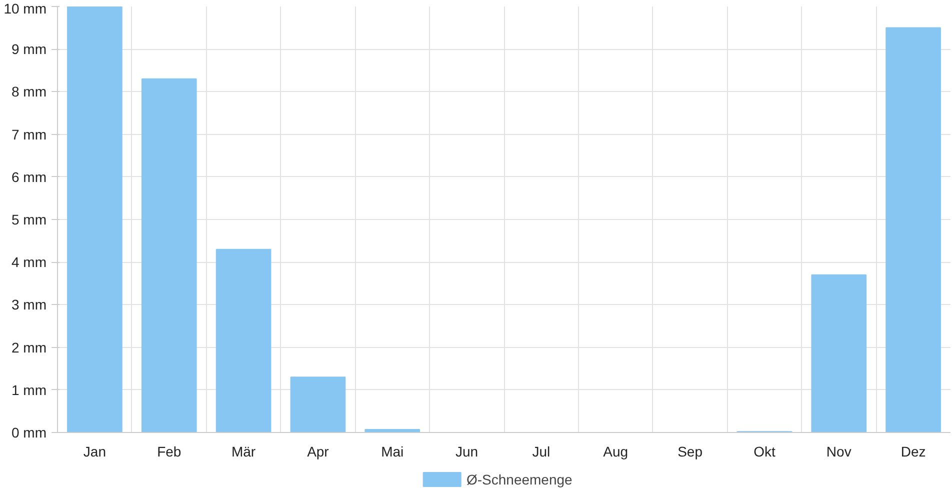 The height and width of the screenshot is (500, 952). What do you see at coordinates (243, 452) in the screenshot?
I see `x-tick-label: Mär` at bounding box center [243, 452].